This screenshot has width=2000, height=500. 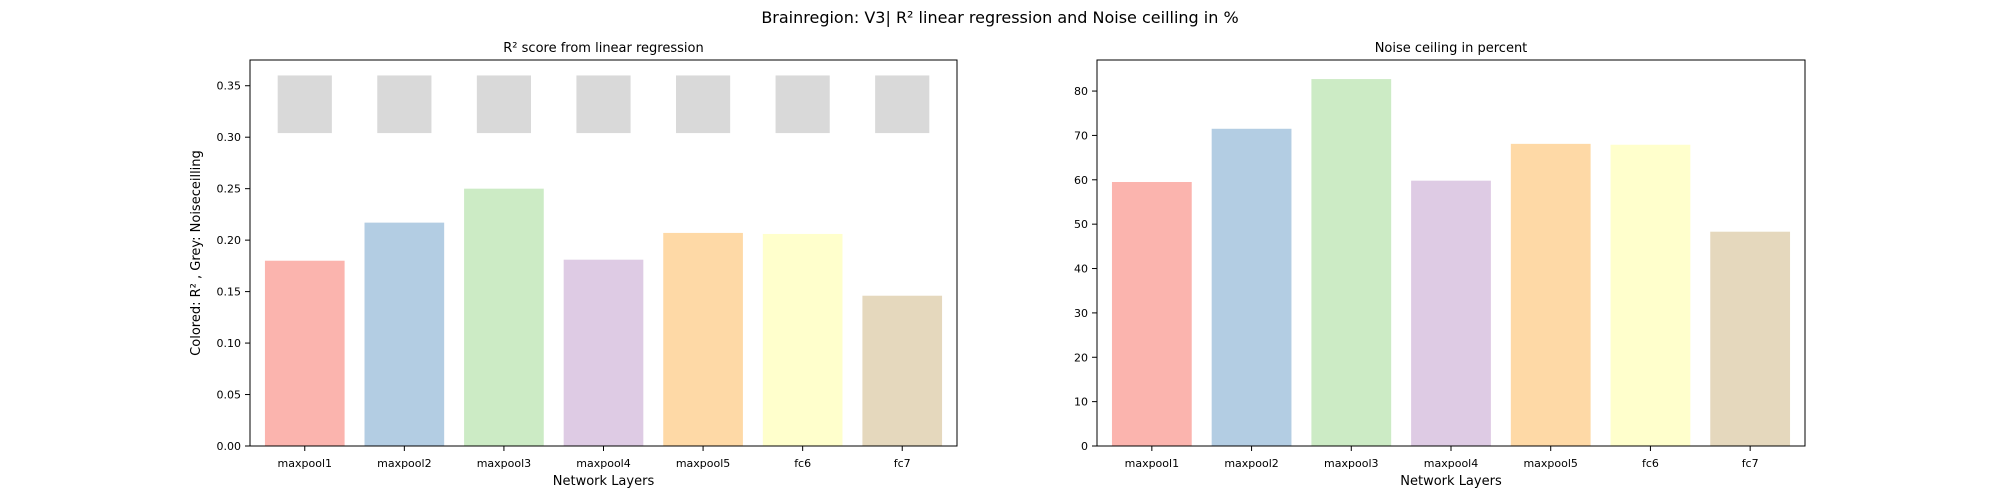 What do you see at coordinates (229, 86) in the screenshot?
I see `y-tick-label-0.35: 0.35` at bounding box center [229, 86].